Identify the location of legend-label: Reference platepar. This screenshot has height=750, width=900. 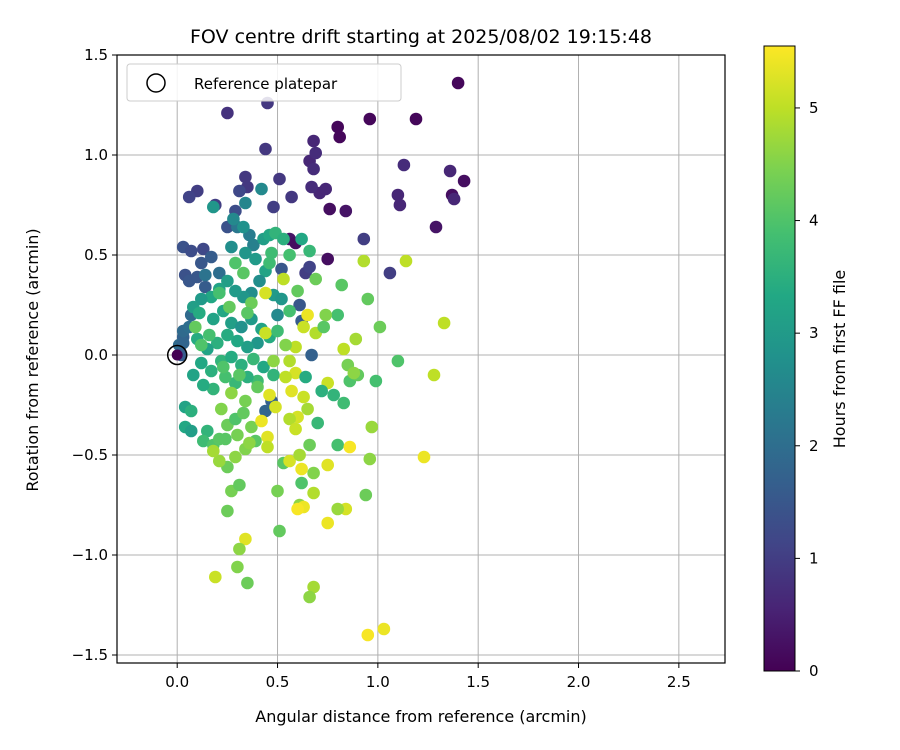
(266, 84).